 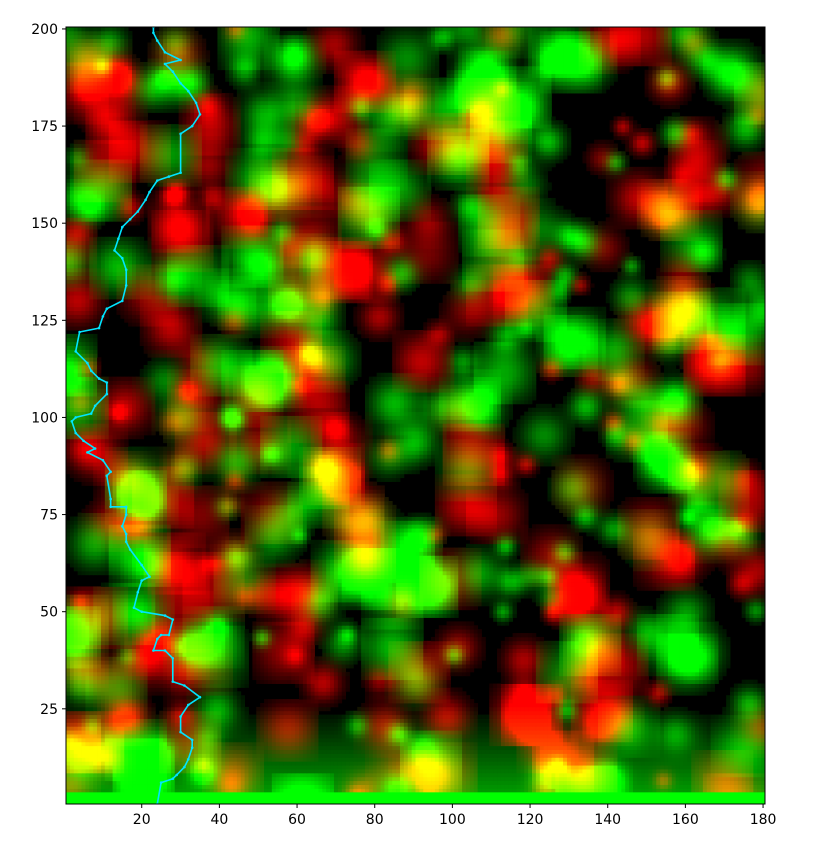 What do you see at coordinates (44, 127) in the screenshot?
I see `y-tick-label: 175` at bounding box center [44, 127].